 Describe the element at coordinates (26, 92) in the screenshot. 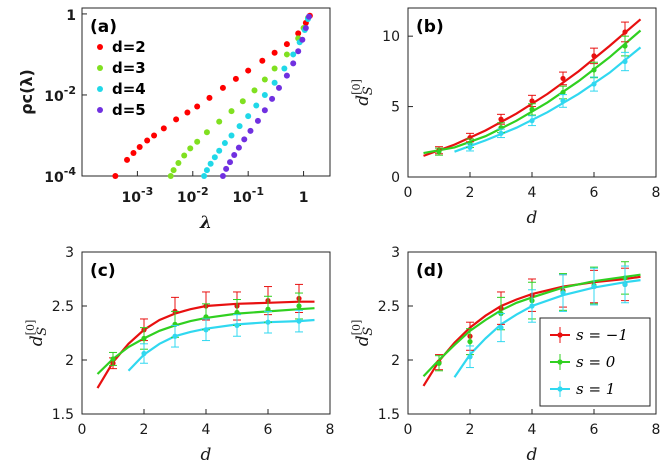

I see `y-axis-label-a: ρc(λ)` at that location.